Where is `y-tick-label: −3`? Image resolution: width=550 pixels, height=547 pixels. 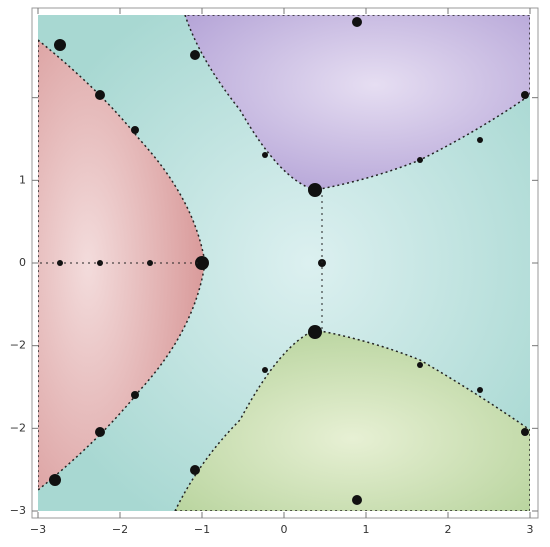 y-tick-label: −3 is located at coordinates (18, 510).